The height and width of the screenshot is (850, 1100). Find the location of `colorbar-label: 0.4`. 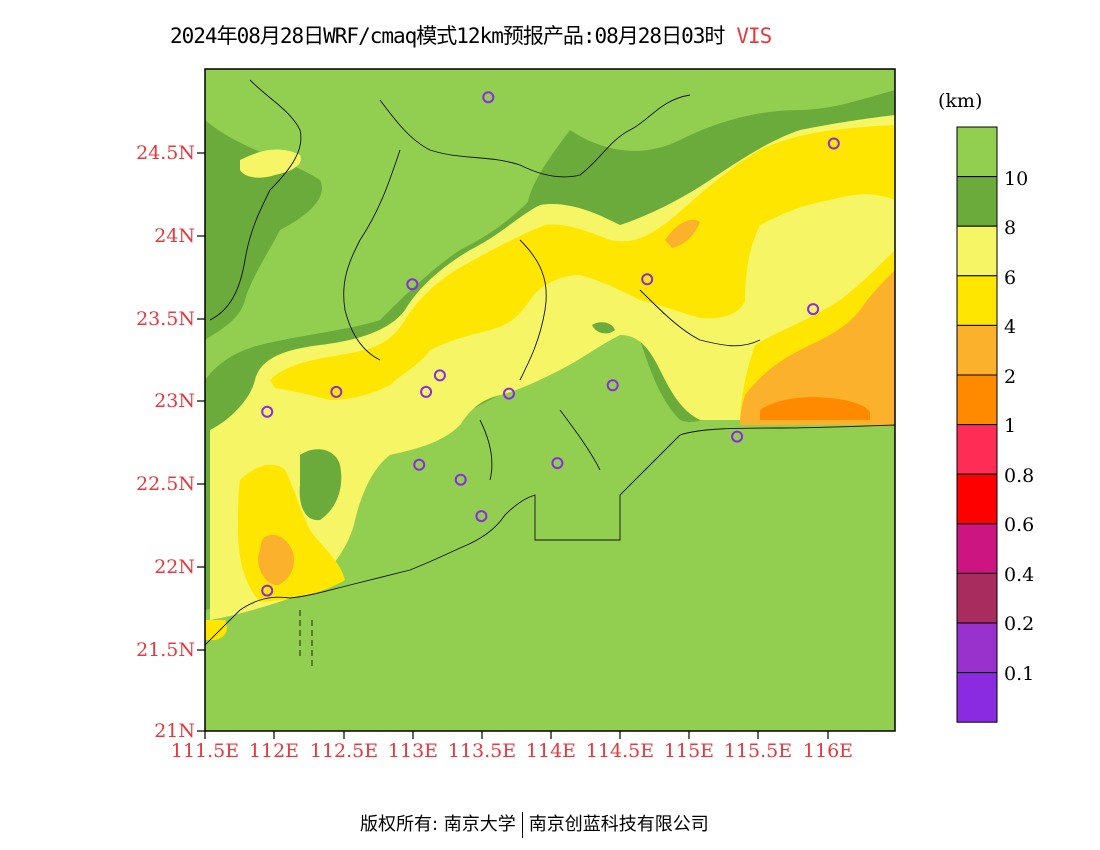

colorbar-label: 0.4 is located at coordinates (1019, 575).